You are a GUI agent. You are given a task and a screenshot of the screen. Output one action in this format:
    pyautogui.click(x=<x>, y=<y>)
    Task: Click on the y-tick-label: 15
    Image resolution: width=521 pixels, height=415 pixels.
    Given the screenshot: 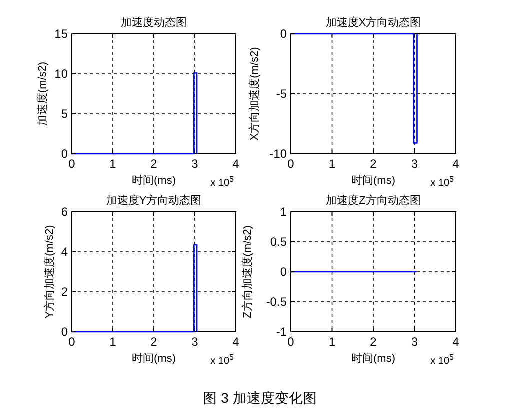 What is the action you would take?
    pyautogui.click(x=61, y=34)
    